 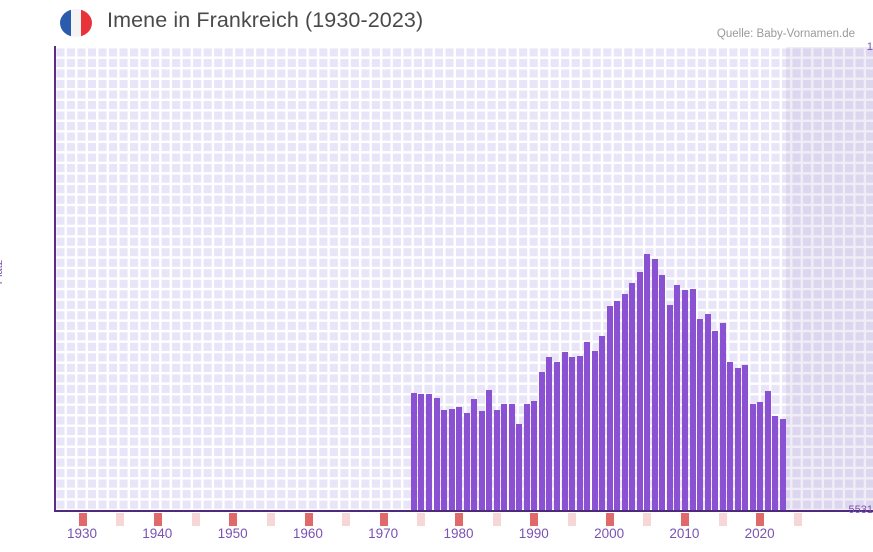 What do you see at coordinates (82, 533) in the screenshot?
I see `x-axis-tick-label: 1930` at bounding box center [82, 533].